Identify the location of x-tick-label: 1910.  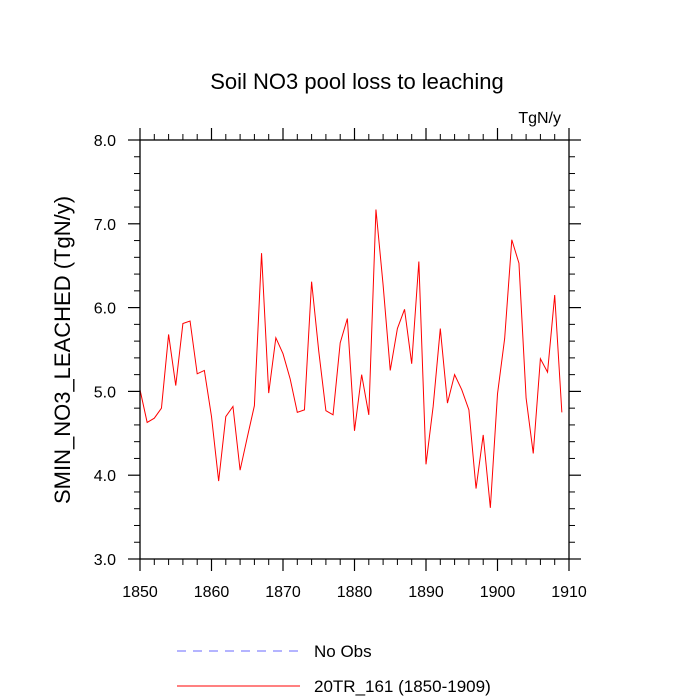
(569, 592).